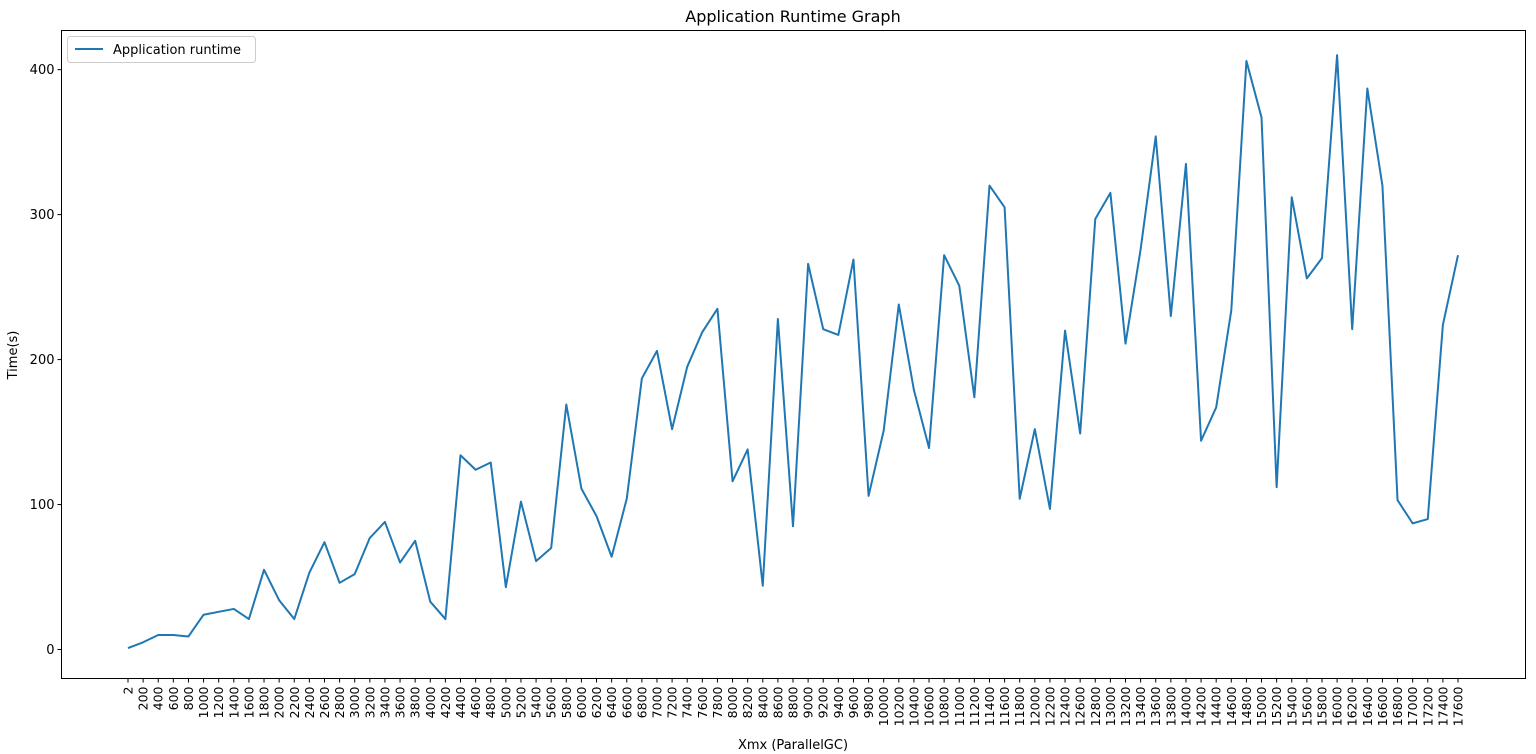  Describe the element at coordinates (415, 702) in the screenshot. I see `x-tick-label: 3800` at that location.